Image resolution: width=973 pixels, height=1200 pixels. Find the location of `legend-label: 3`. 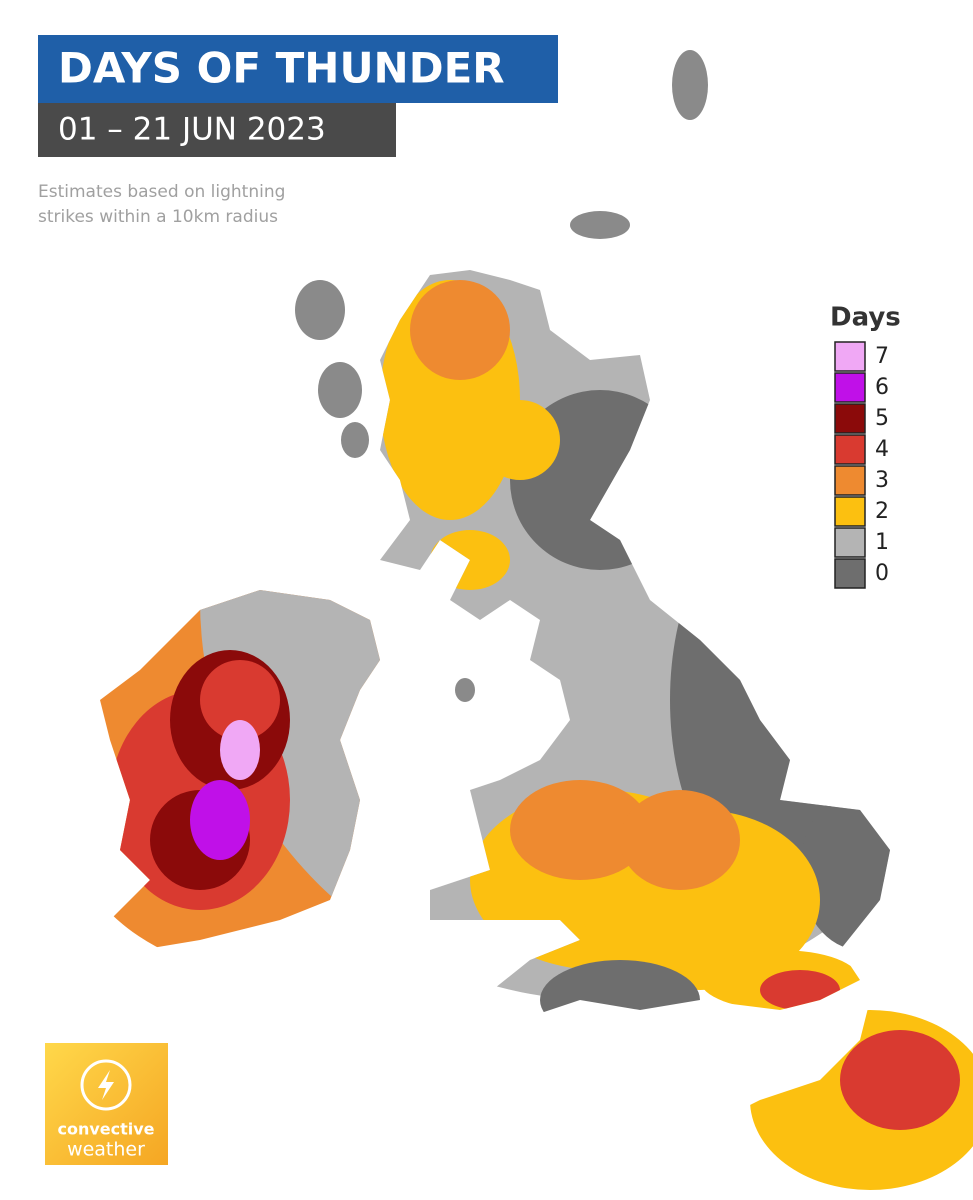

legend-label: 3 is located at coordinates (882, 480).